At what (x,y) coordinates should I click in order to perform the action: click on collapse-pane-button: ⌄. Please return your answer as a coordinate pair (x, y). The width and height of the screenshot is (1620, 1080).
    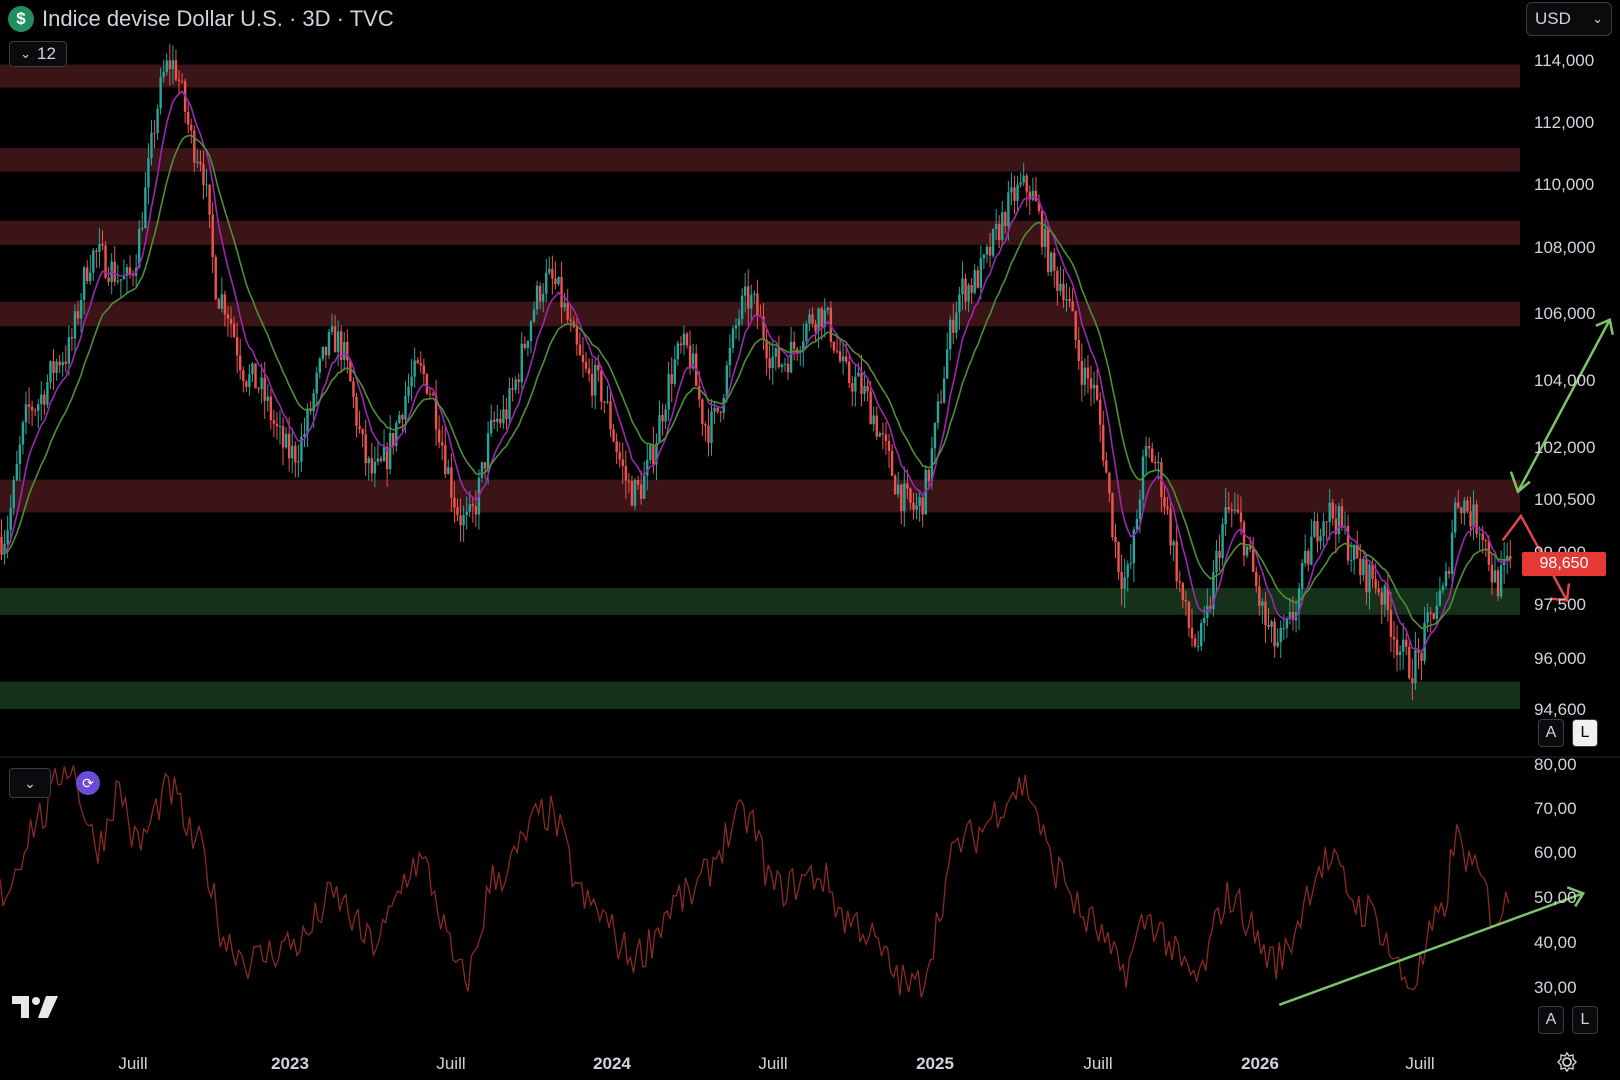
    Looking at the image, I should click on (30, 783).